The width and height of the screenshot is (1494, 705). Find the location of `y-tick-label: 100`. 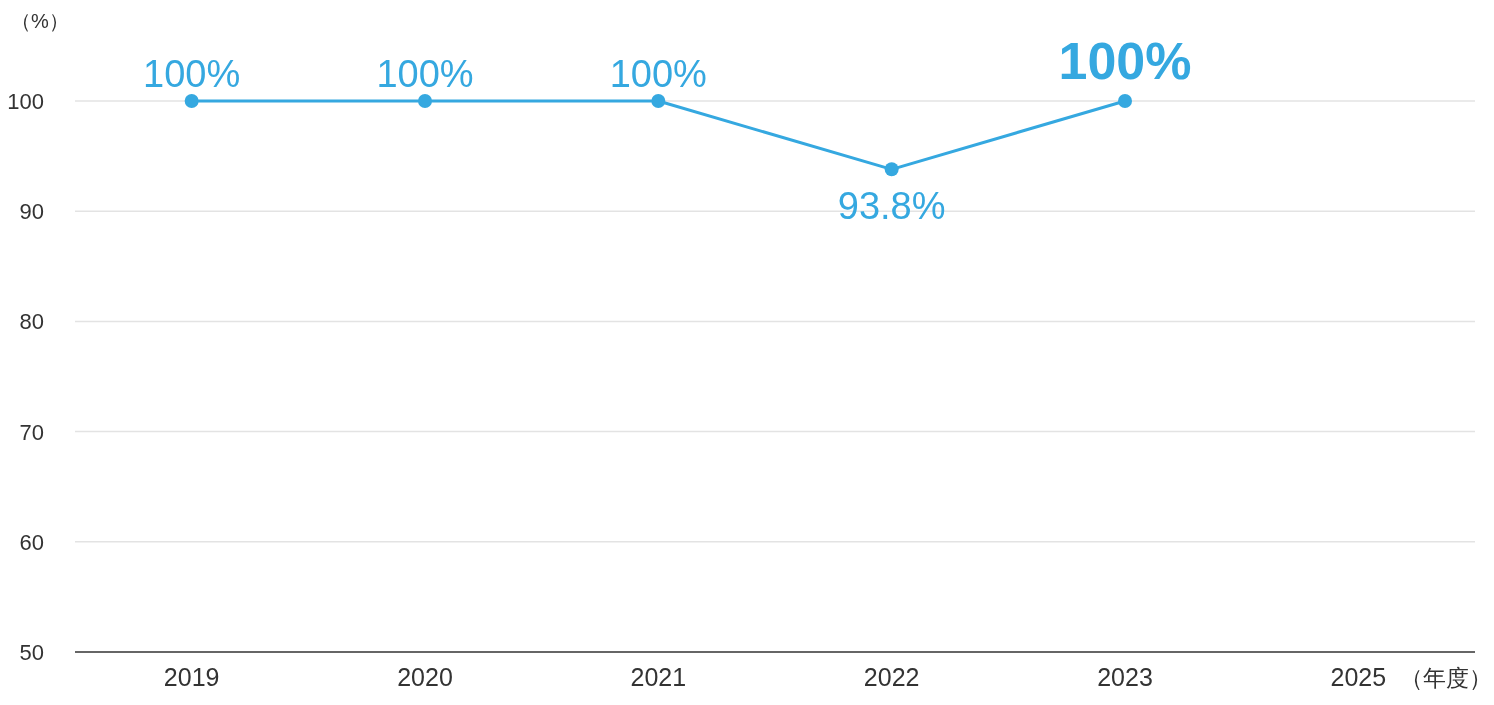

y-tick-label: 100 is located at coordinates (25, 101).